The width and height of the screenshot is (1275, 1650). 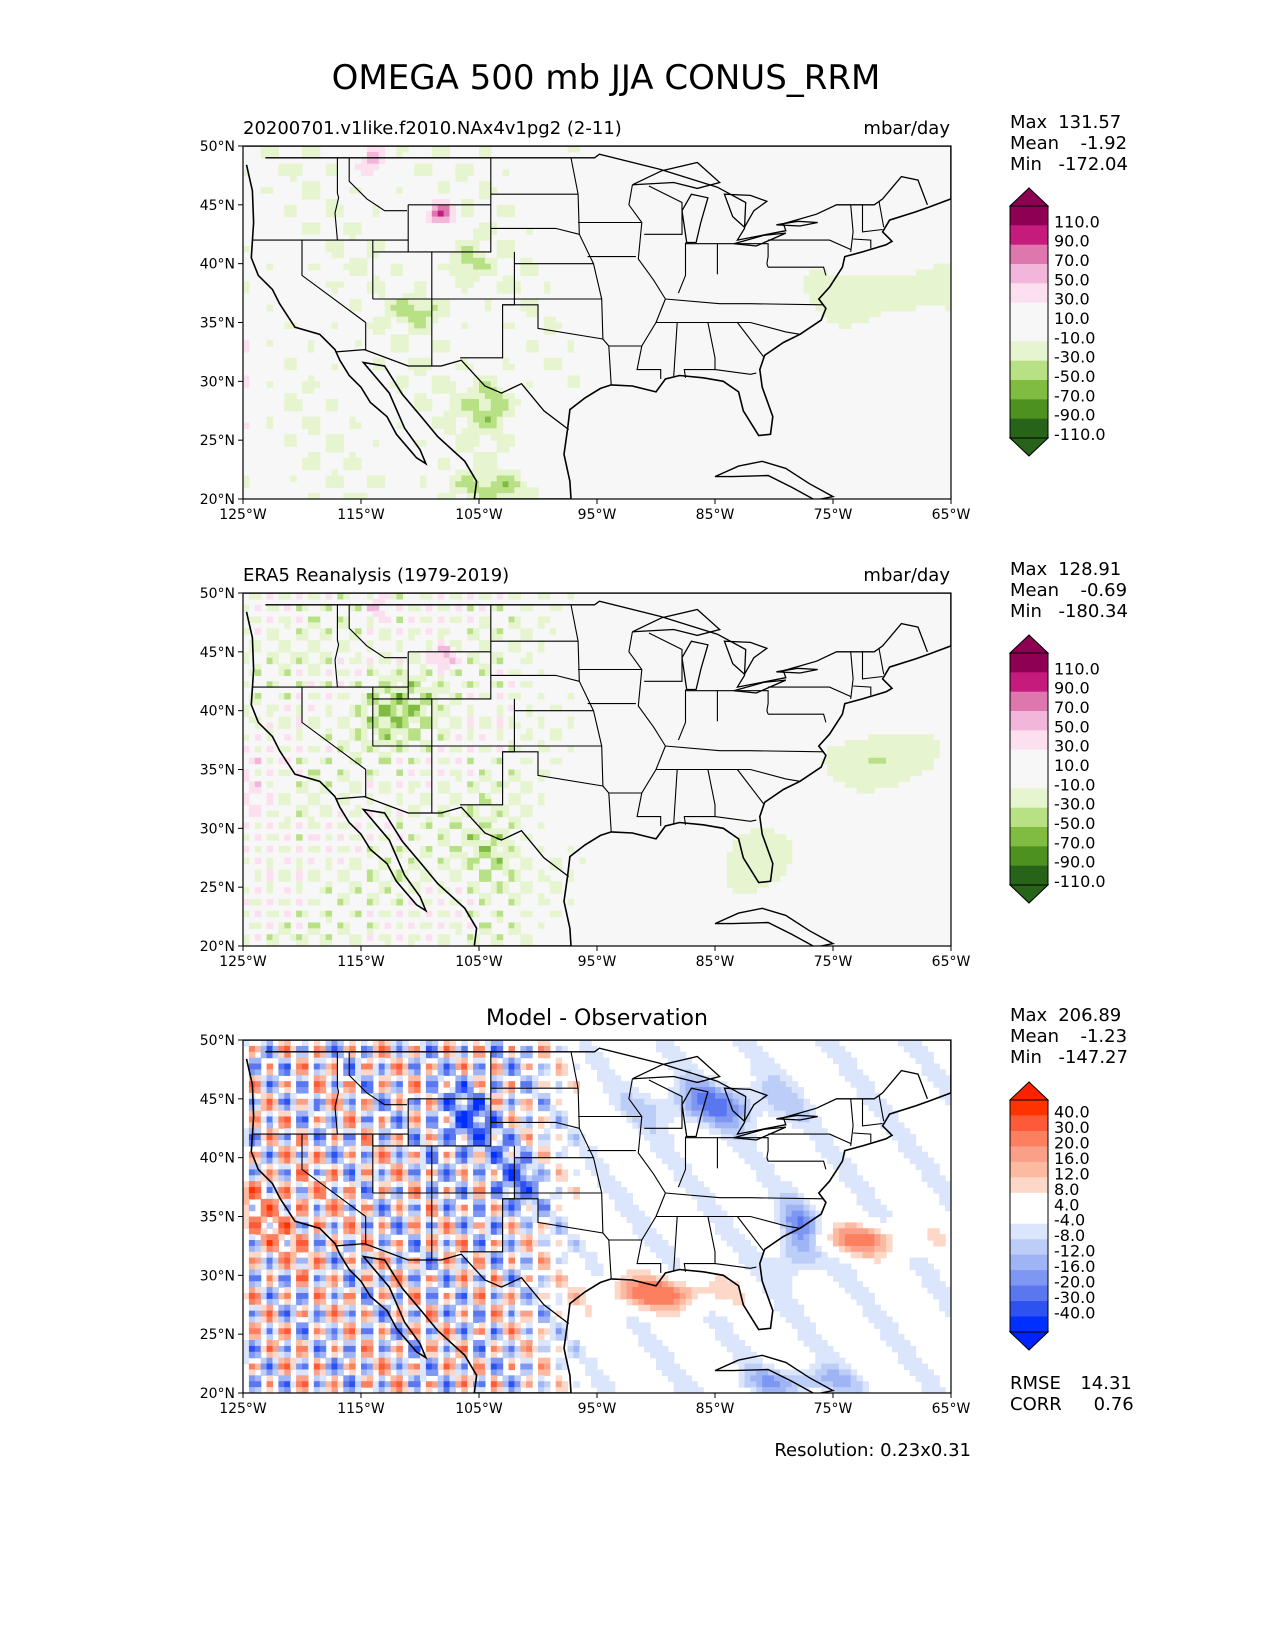 What do you see at coordinates (1072, 707) in the screenshot?
I see `colorbar-level-label: 70.0` at bounding box center [1072, 707].